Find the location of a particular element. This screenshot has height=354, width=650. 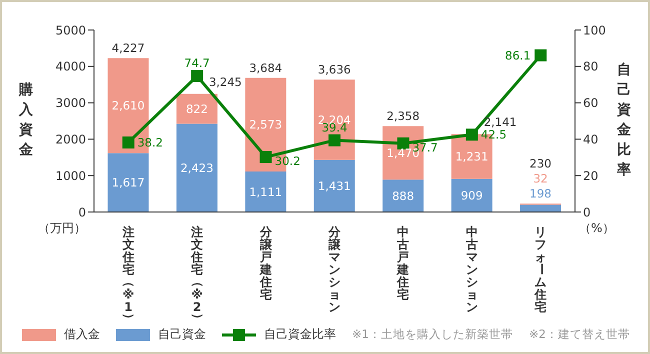

total-label: 2,141 is located at coordinates (500, 122).